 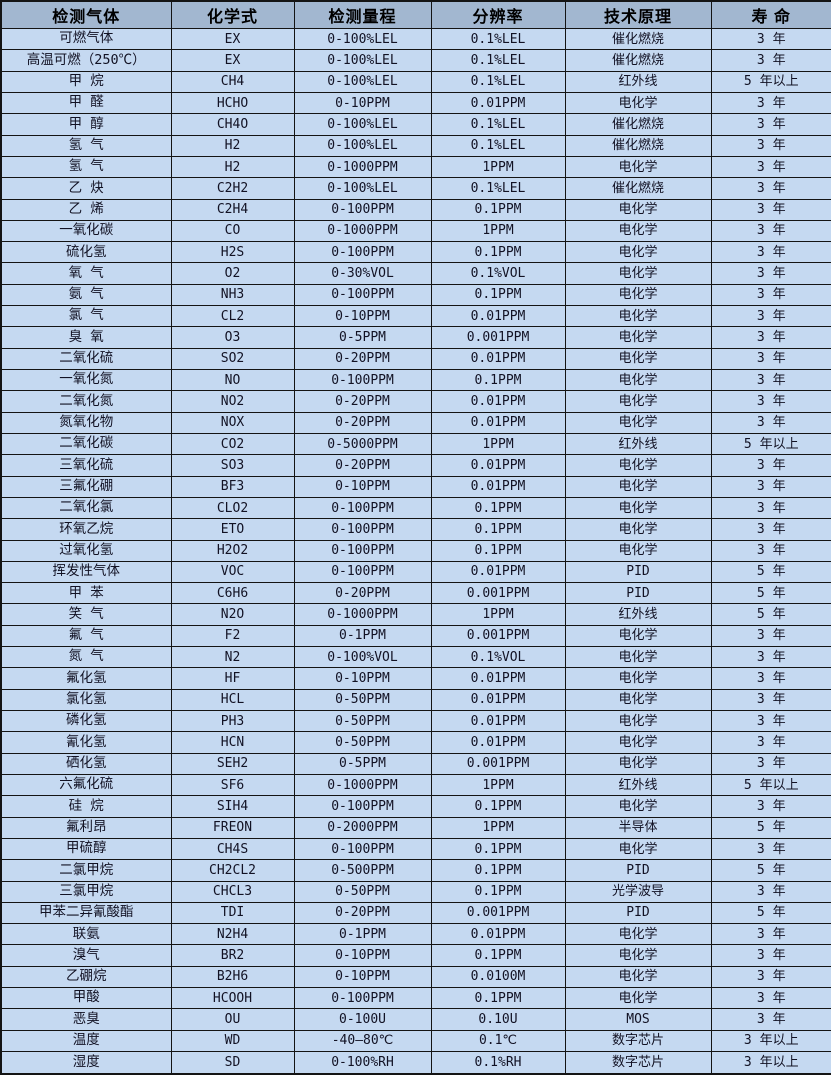 I want to click on cell-gas: 甲 烷, so click(x=86, y=81).